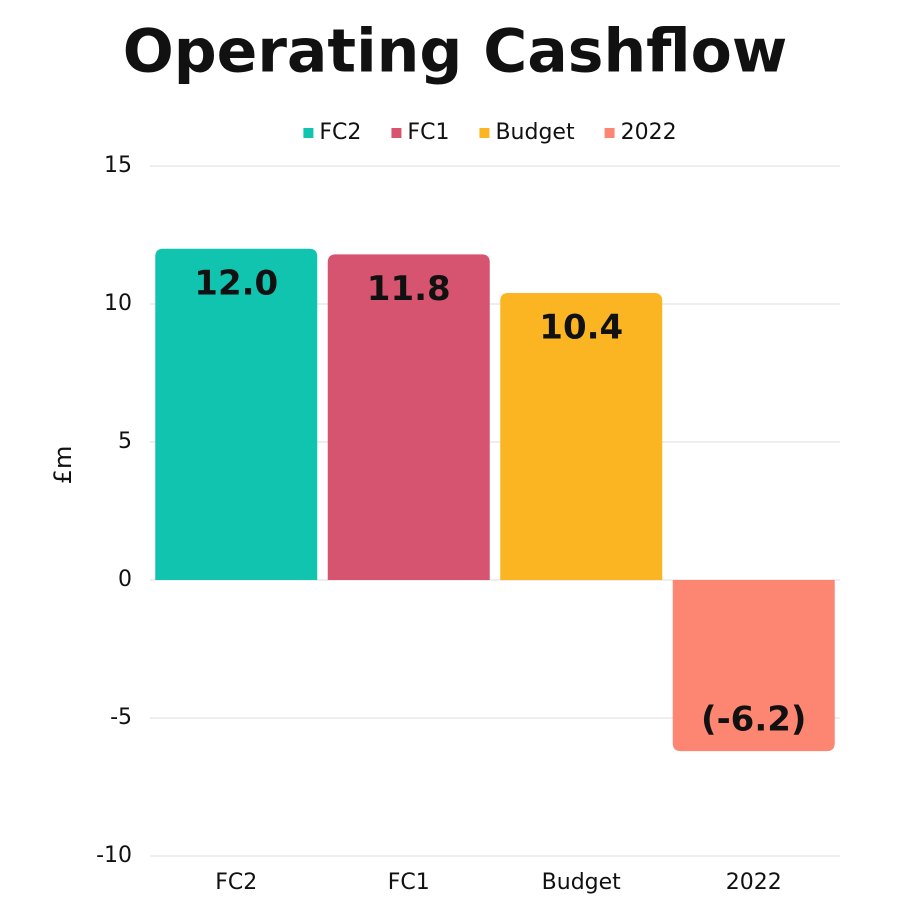 This screenshot has width=920, height=920. Describe the element at coordinates (535, 132) in the screenshot. I see `legend-label: Budget` at that location.